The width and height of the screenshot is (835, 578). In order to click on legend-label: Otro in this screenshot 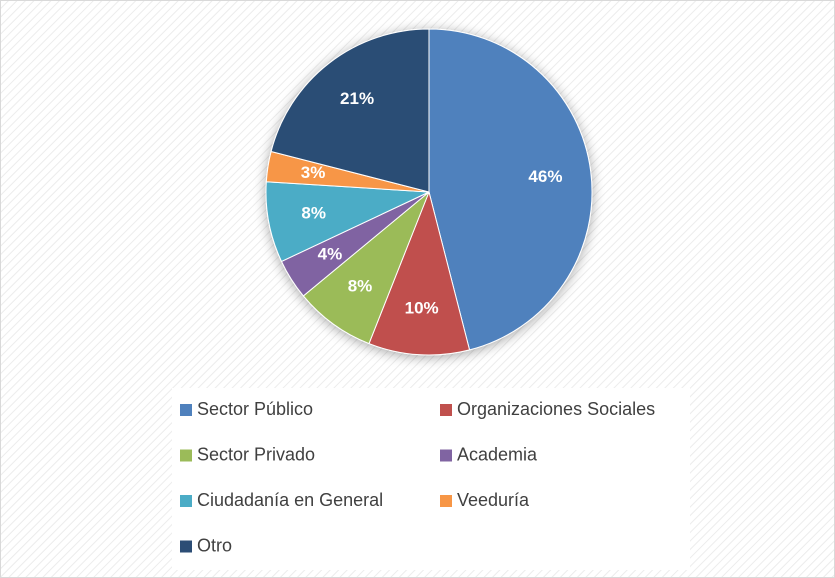, I will do `click(214, 545)`.